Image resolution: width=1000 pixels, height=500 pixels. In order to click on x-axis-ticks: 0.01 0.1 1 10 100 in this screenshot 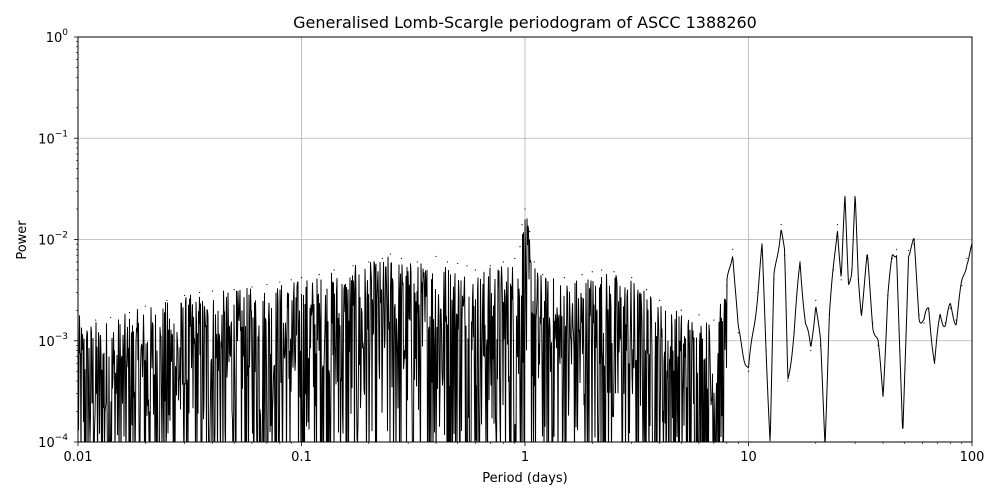, I will do `click(524, 453)`.